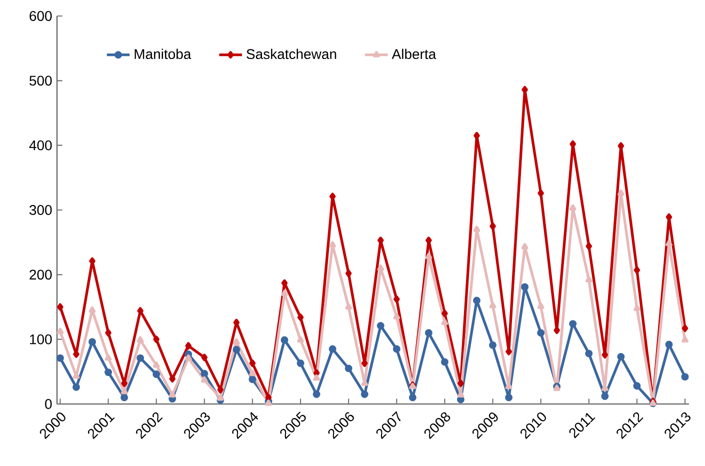 This screenshot has width=705, height=466. Describe the element at coordinates (291, 54) in the screenshot. I see `legend-label: Saskatchewan` at that location.